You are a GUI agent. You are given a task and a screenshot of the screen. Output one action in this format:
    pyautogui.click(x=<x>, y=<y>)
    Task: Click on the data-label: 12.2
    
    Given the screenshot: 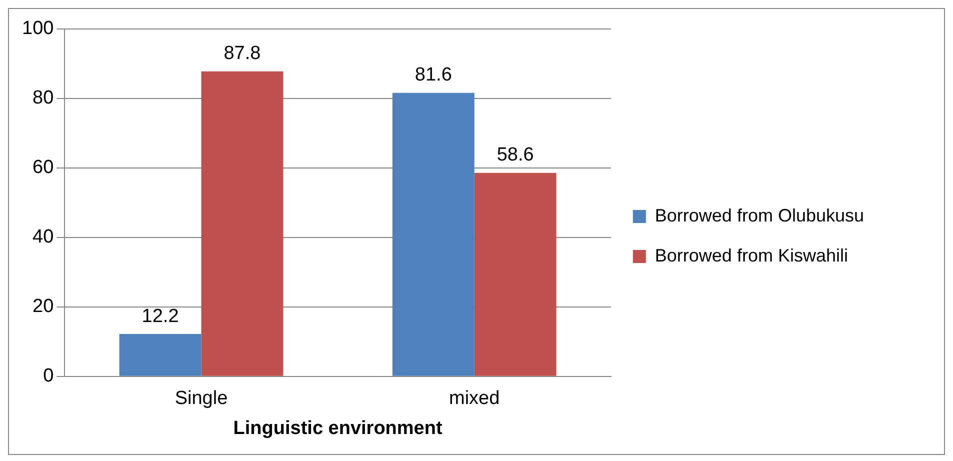 What is the action you would take?
    pyautogui.click(x=160, y=316)
    